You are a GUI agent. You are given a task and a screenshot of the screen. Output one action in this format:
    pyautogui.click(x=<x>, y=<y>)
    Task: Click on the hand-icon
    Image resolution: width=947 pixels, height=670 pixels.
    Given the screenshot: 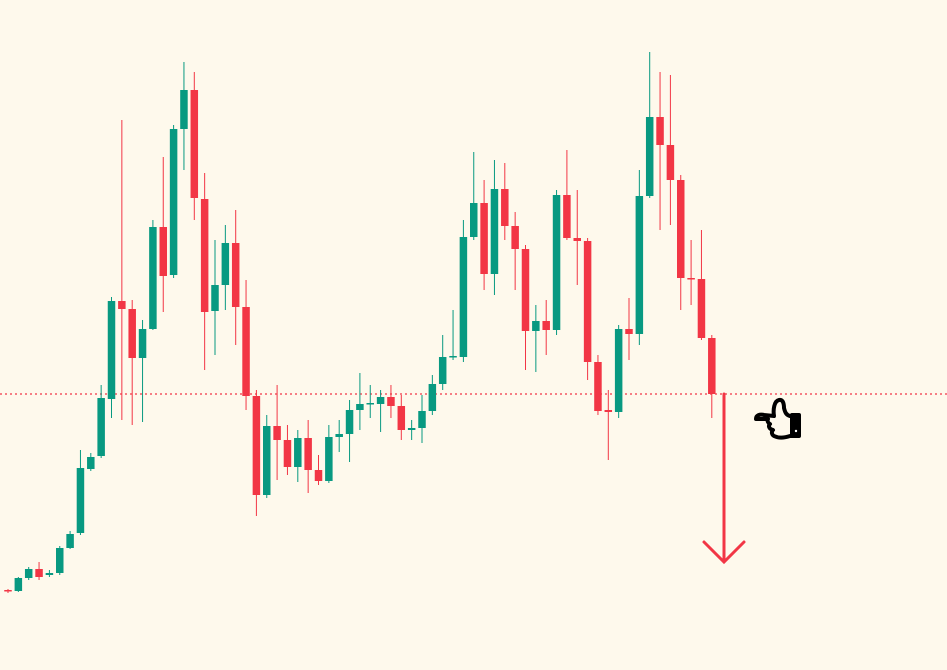 What is the action you would take?
    pyautogui.click(x=777, y=418)
    